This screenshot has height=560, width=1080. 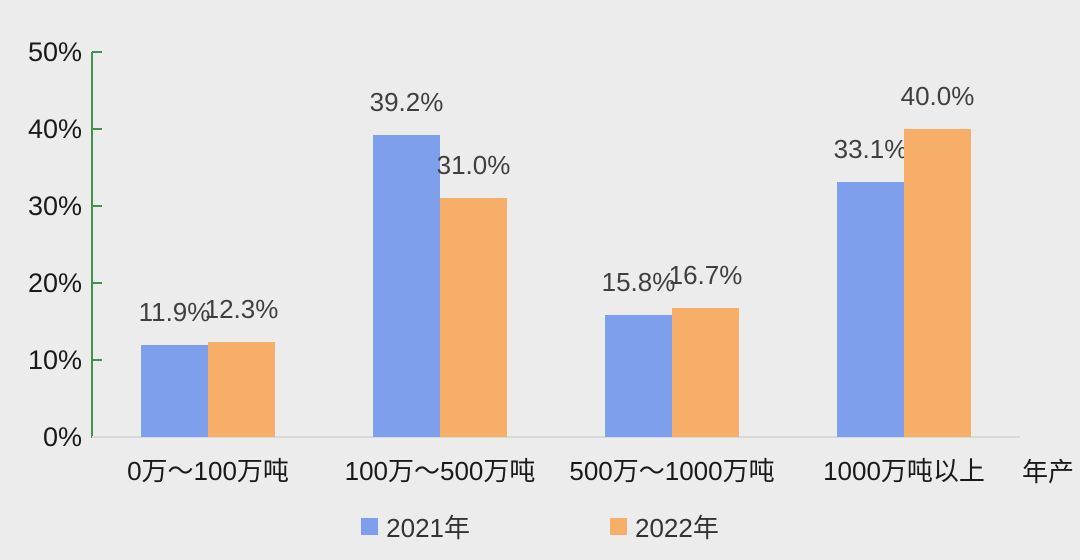 I want to click on bar-series1-cat3, so click(x=638, y=376).